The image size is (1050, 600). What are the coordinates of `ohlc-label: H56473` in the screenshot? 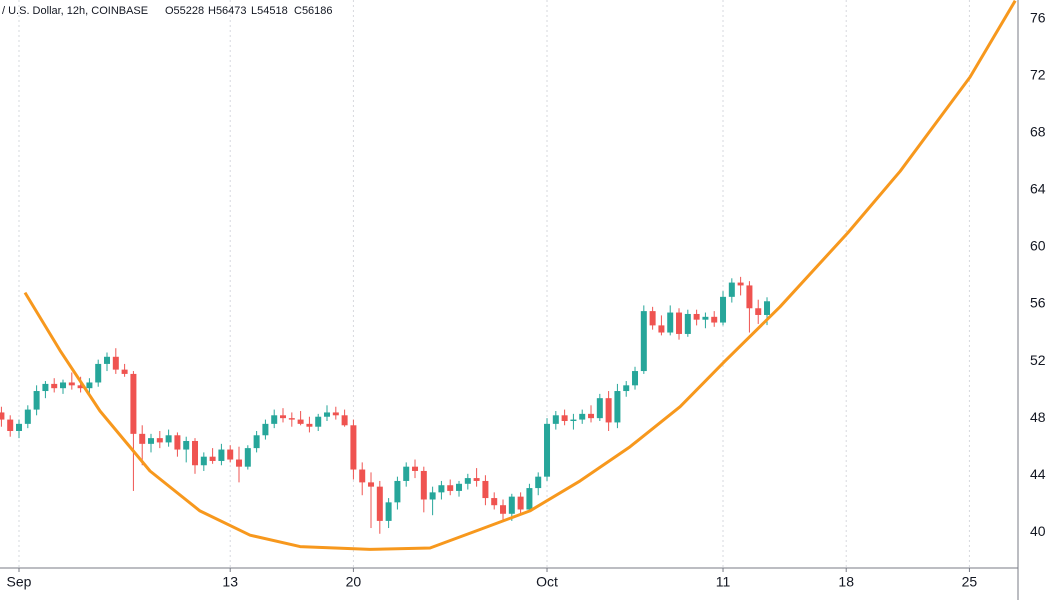 It's located at (227, 11).